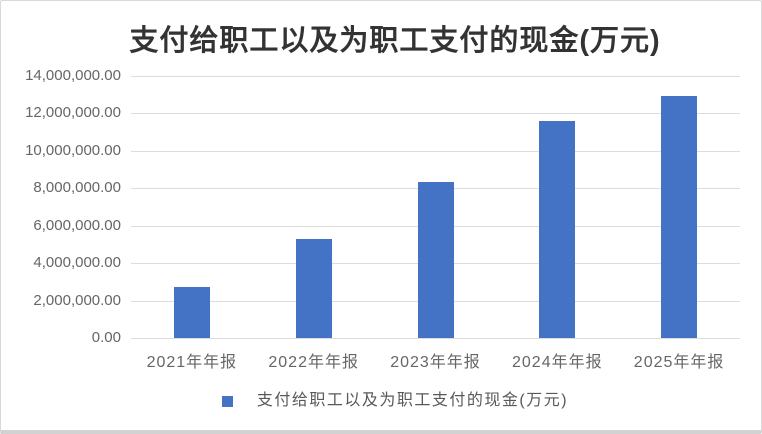 This screenshot has height=434, width=762. What do you see at coordinates (557, 362) in the screenshot?
I see `x-tick-label: 2024年年报` at bounding box center [557, 362].